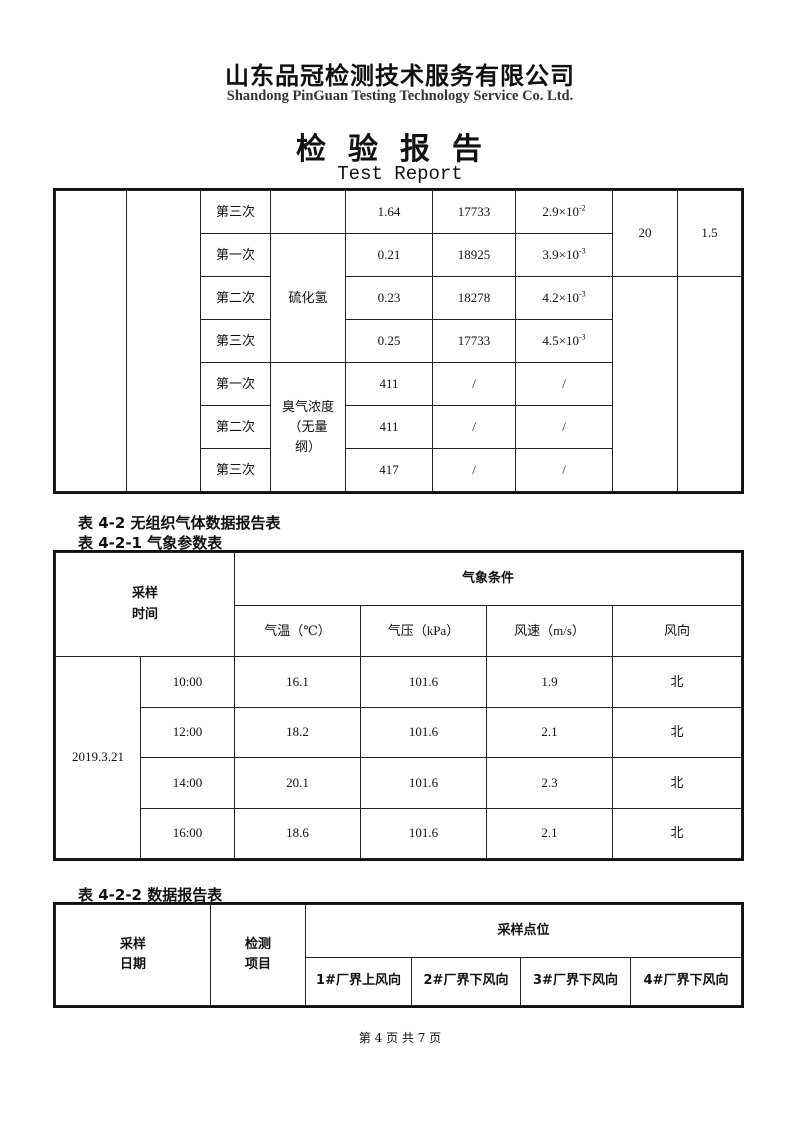 The width and height of the screenshot is (800, 1131). I want to click on time-cell: 12:00, so click(187, 732).